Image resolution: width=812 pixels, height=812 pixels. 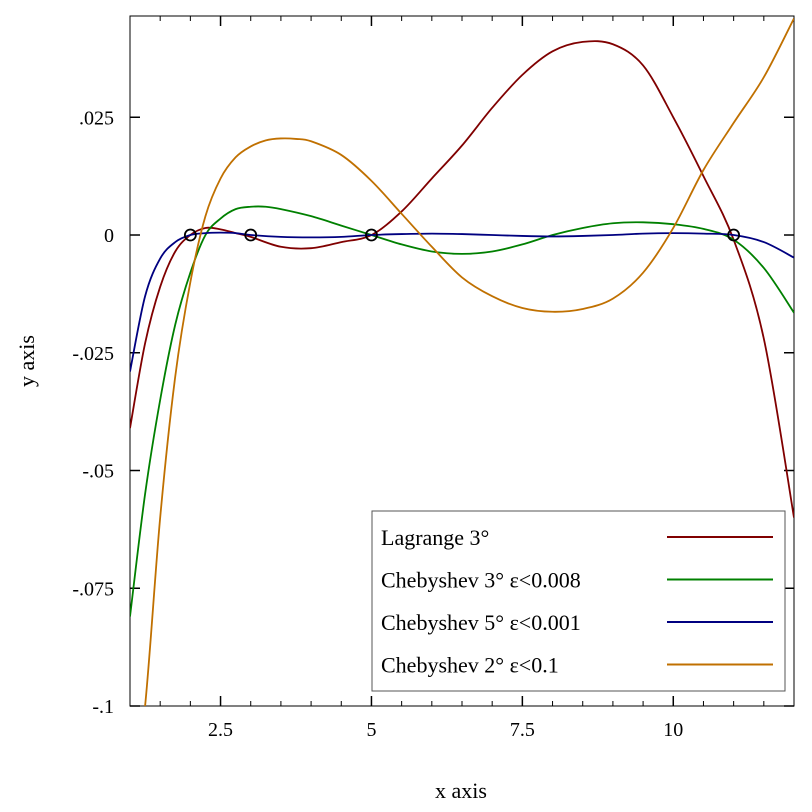 I want to click on y-tick-label: -.075, so click(x=93, y=589).